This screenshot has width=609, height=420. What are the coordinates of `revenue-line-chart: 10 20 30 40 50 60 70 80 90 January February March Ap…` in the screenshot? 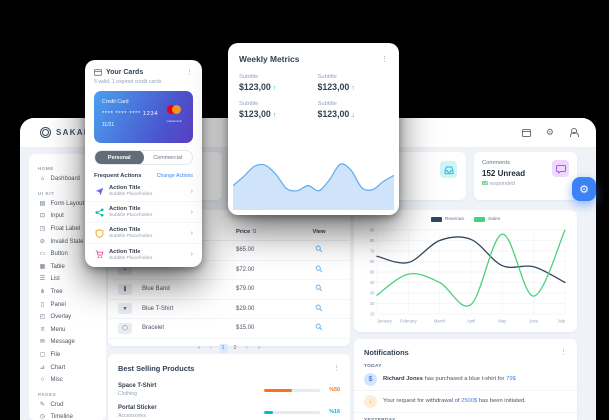 It's located at (465, 276).